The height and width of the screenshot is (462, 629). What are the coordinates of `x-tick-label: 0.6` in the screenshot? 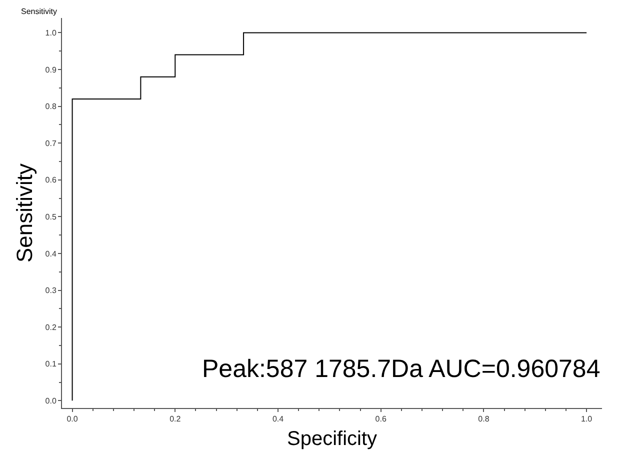 It's located at (381, 419).